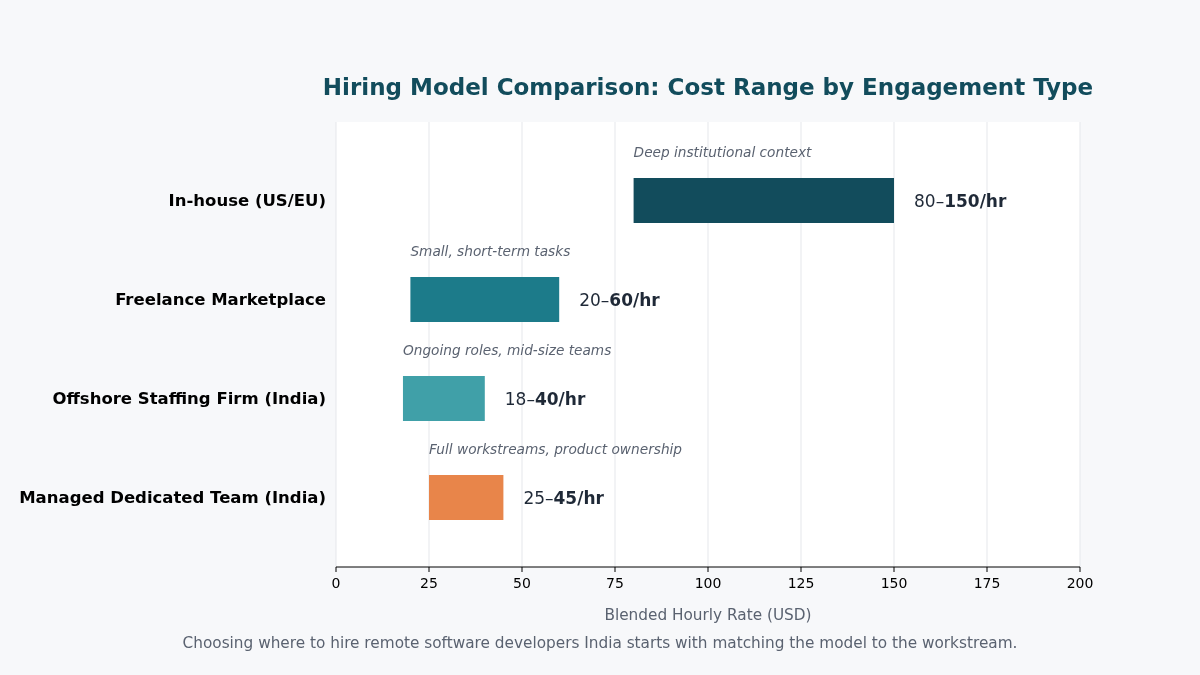  I want to click on annotation: Small, short-term tasks, so click(490, 251).